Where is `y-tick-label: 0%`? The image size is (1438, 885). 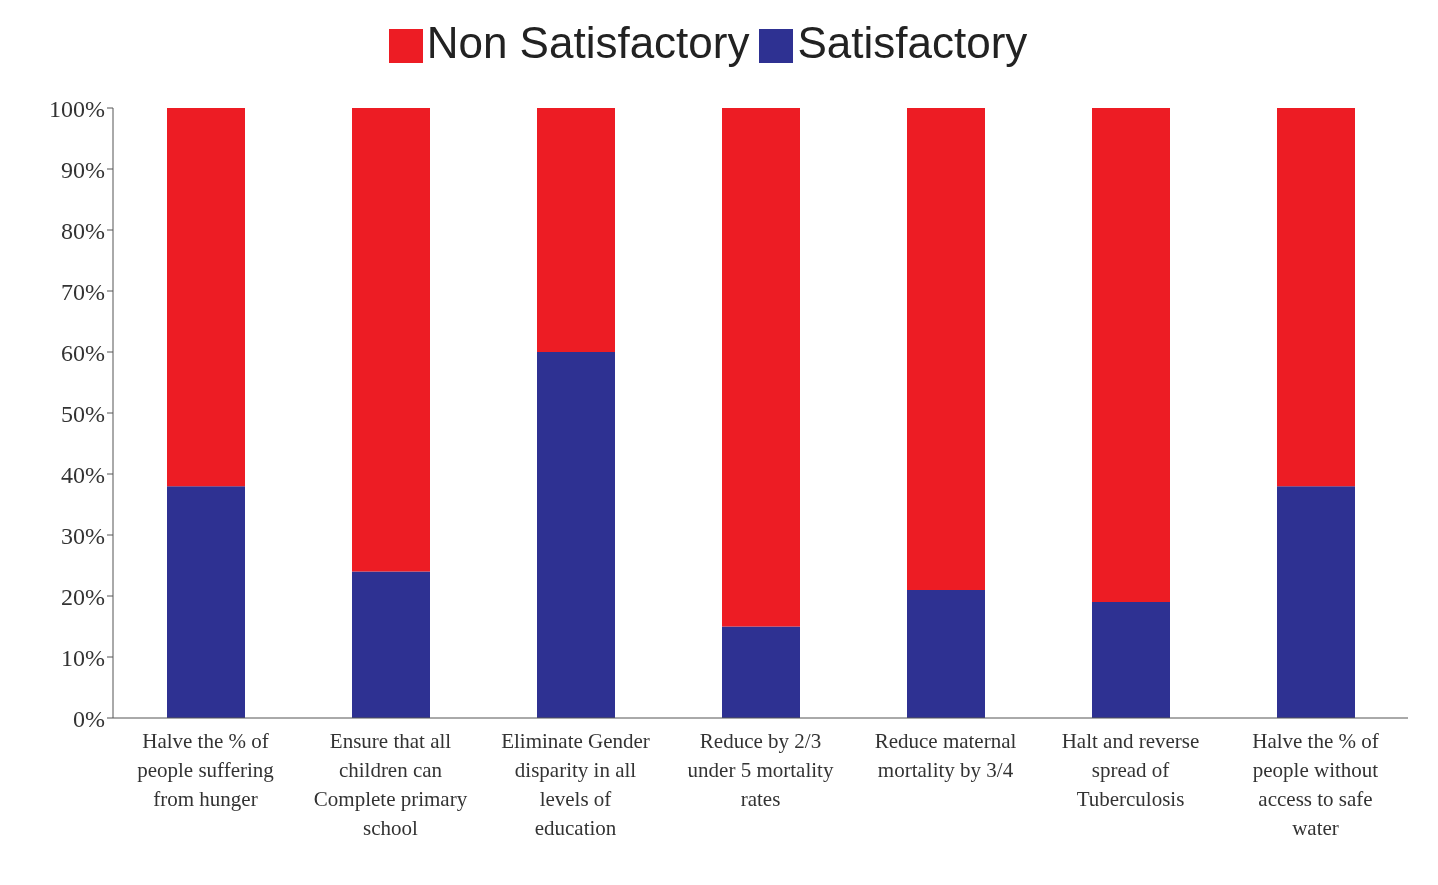 y-tick-label: 0% is located at coordinates (89, 718).